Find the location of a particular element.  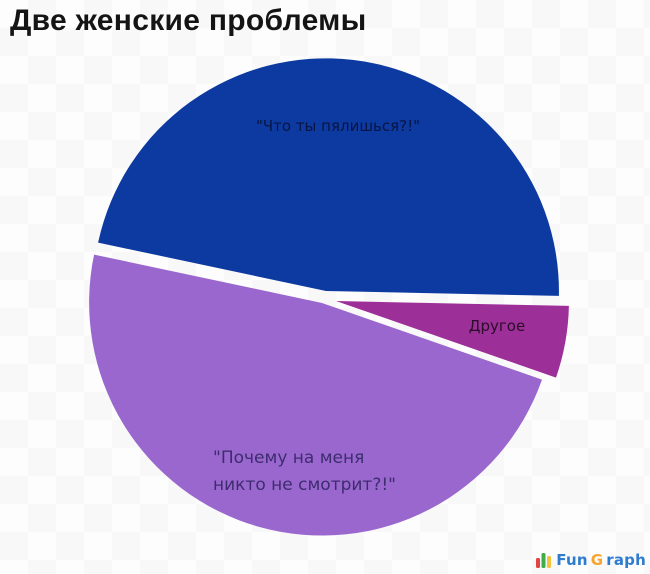

logo-text-raph: raph is located at coordinates (626, 560).